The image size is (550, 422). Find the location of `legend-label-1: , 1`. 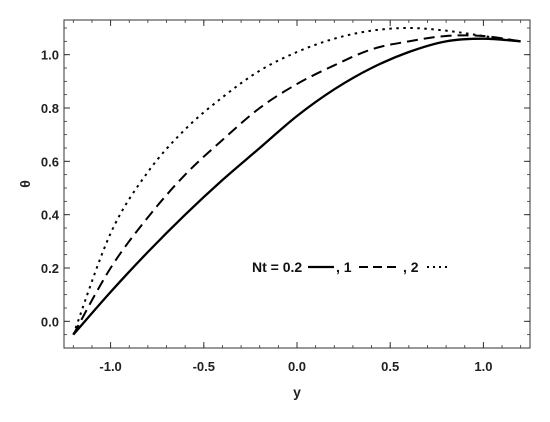

legend-label-1: , 1 is located at coordinates (344, 267).